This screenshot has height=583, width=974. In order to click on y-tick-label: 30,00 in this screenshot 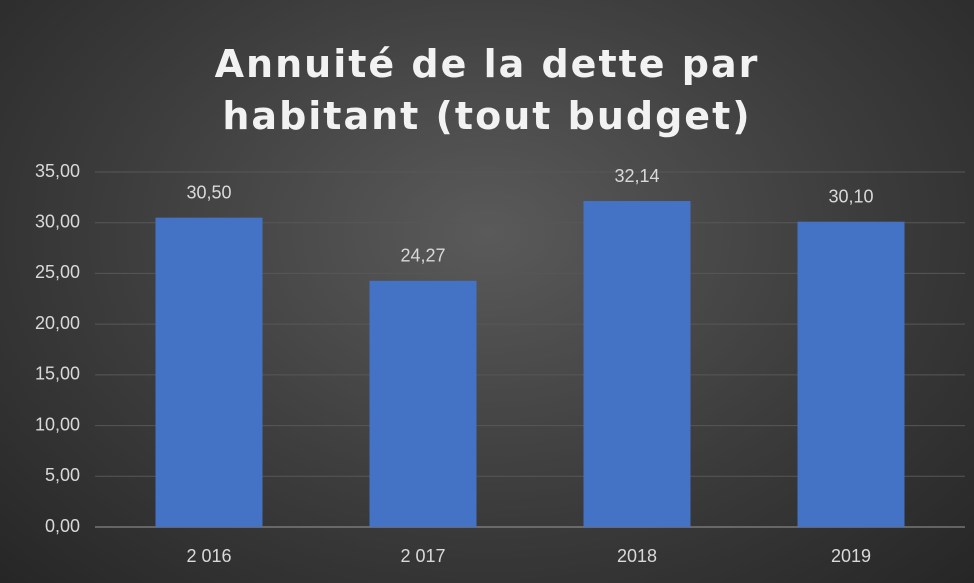, I will do `click(57, 221)`.